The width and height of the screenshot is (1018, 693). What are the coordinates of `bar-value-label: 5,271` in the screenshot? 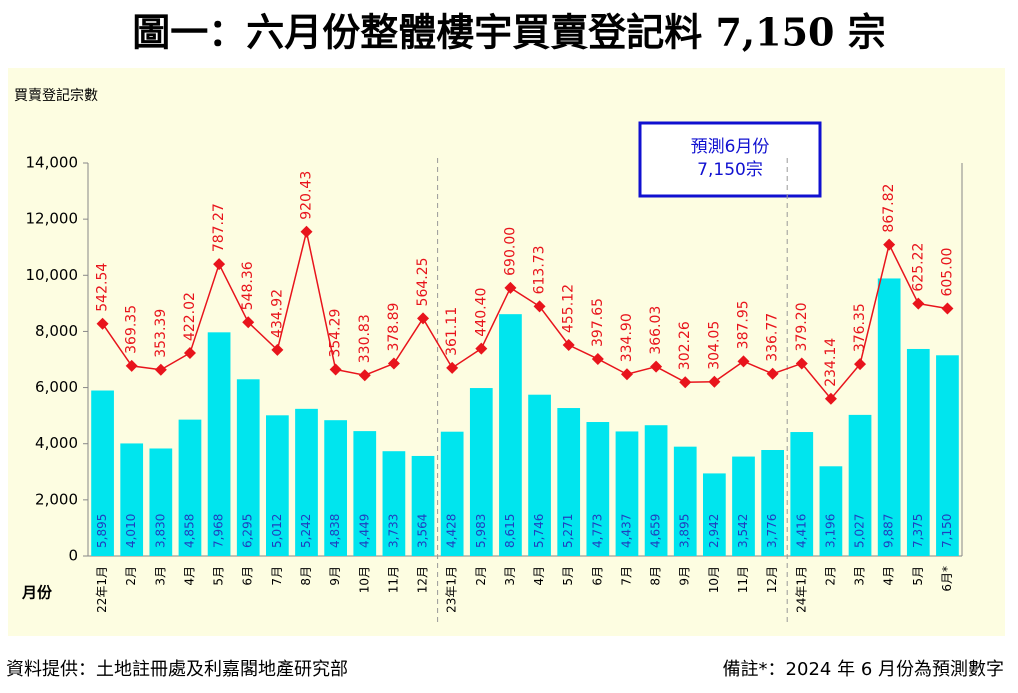 It's located at (568, 531).